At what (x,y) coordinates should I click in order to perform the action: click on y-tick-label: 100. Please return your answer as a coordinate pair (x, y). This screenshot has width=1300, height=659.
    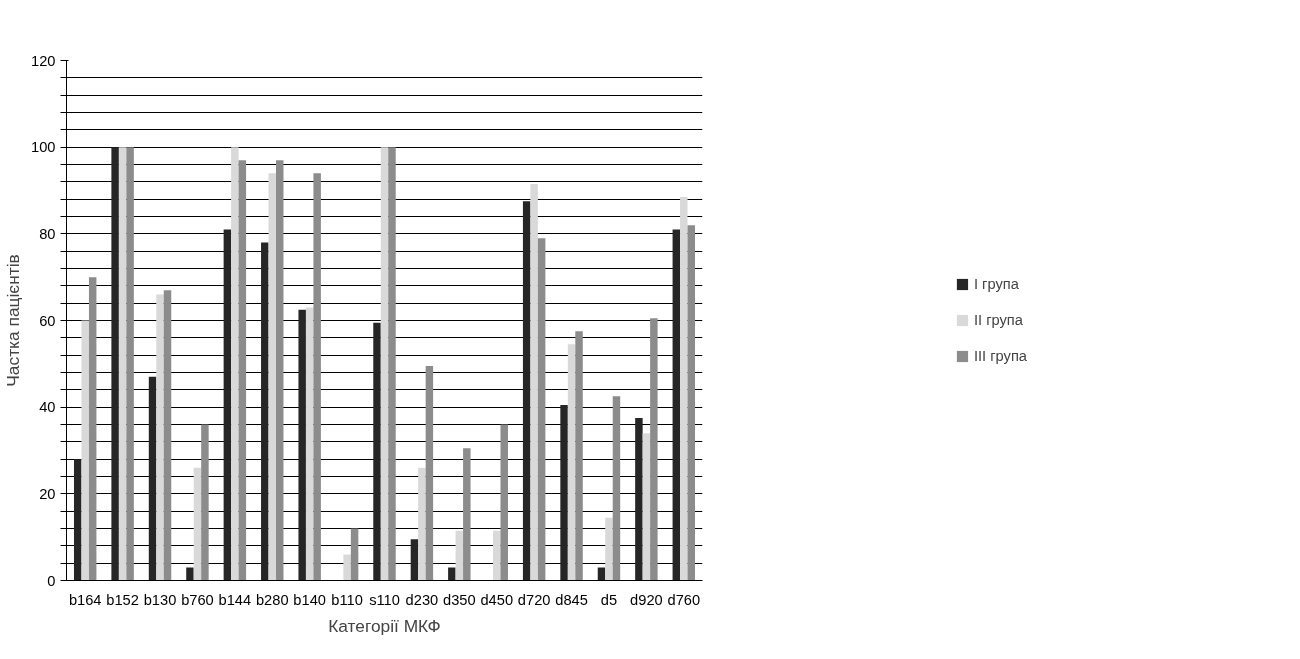
    Looking at the image, I should click on (43, 147).